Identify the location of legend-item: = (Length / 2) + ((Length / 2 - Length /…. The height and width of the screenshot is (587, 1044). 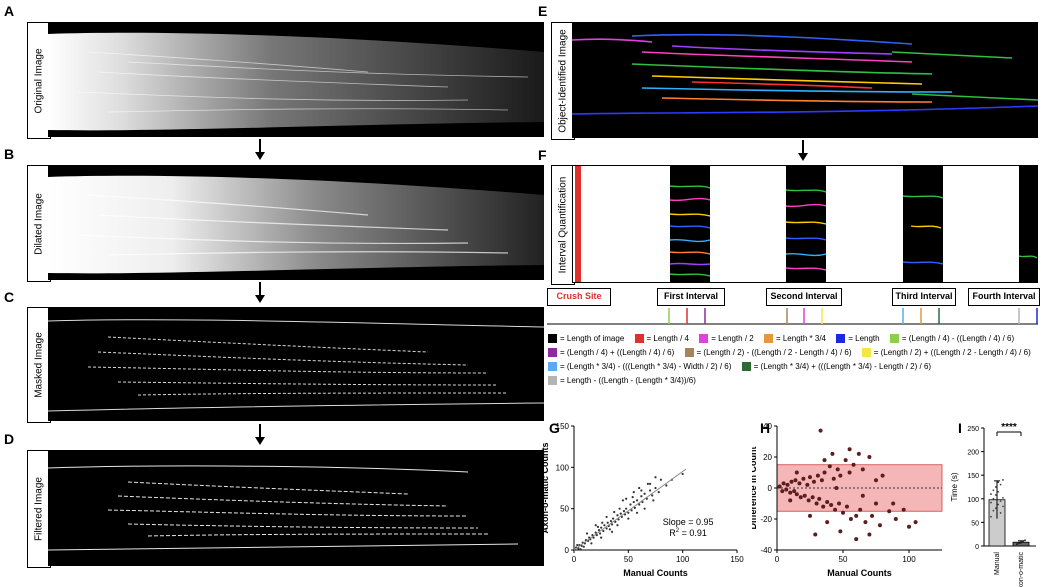
(945, 353).